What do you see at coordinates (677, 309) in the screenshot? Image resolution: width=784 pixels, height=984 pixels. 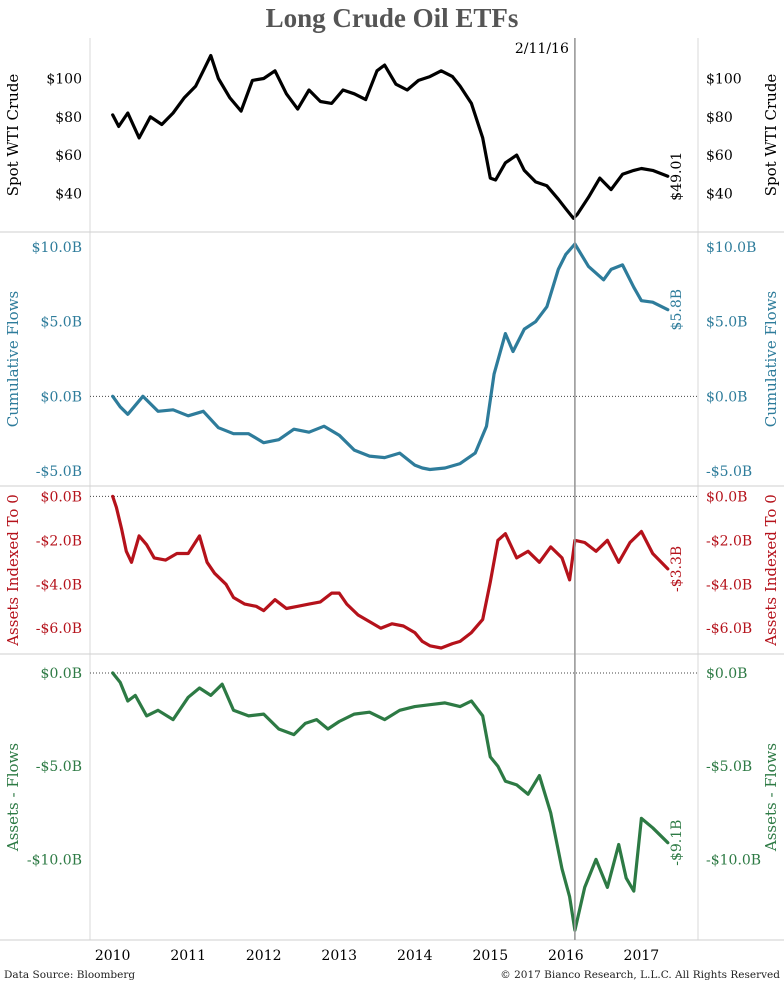 I see `last-value-label: $5.8B` at bounding box center [677, 309].